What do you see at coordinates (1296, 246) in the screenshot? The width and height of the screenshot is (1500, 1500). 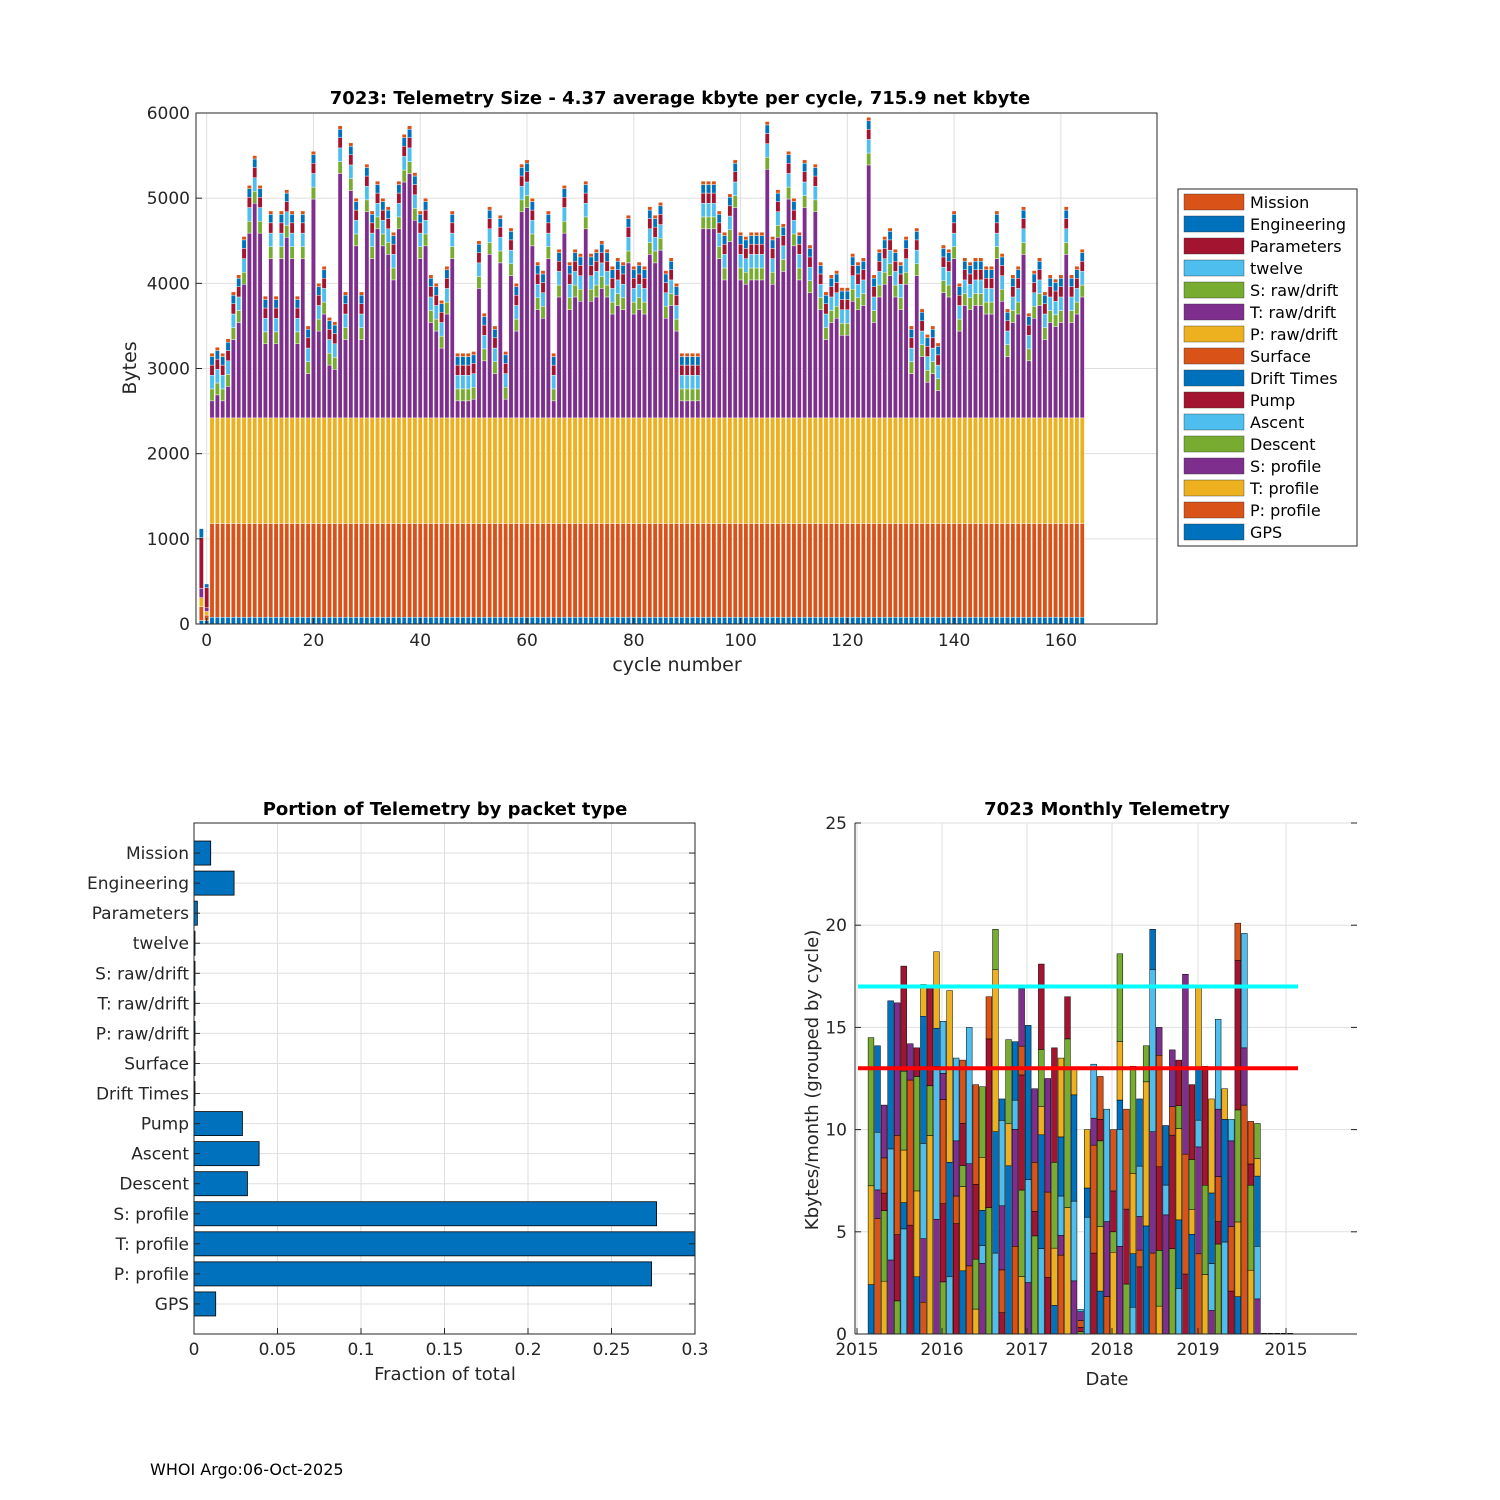 I see `legend-label: Parameters` at bounding box center [1296, 246].